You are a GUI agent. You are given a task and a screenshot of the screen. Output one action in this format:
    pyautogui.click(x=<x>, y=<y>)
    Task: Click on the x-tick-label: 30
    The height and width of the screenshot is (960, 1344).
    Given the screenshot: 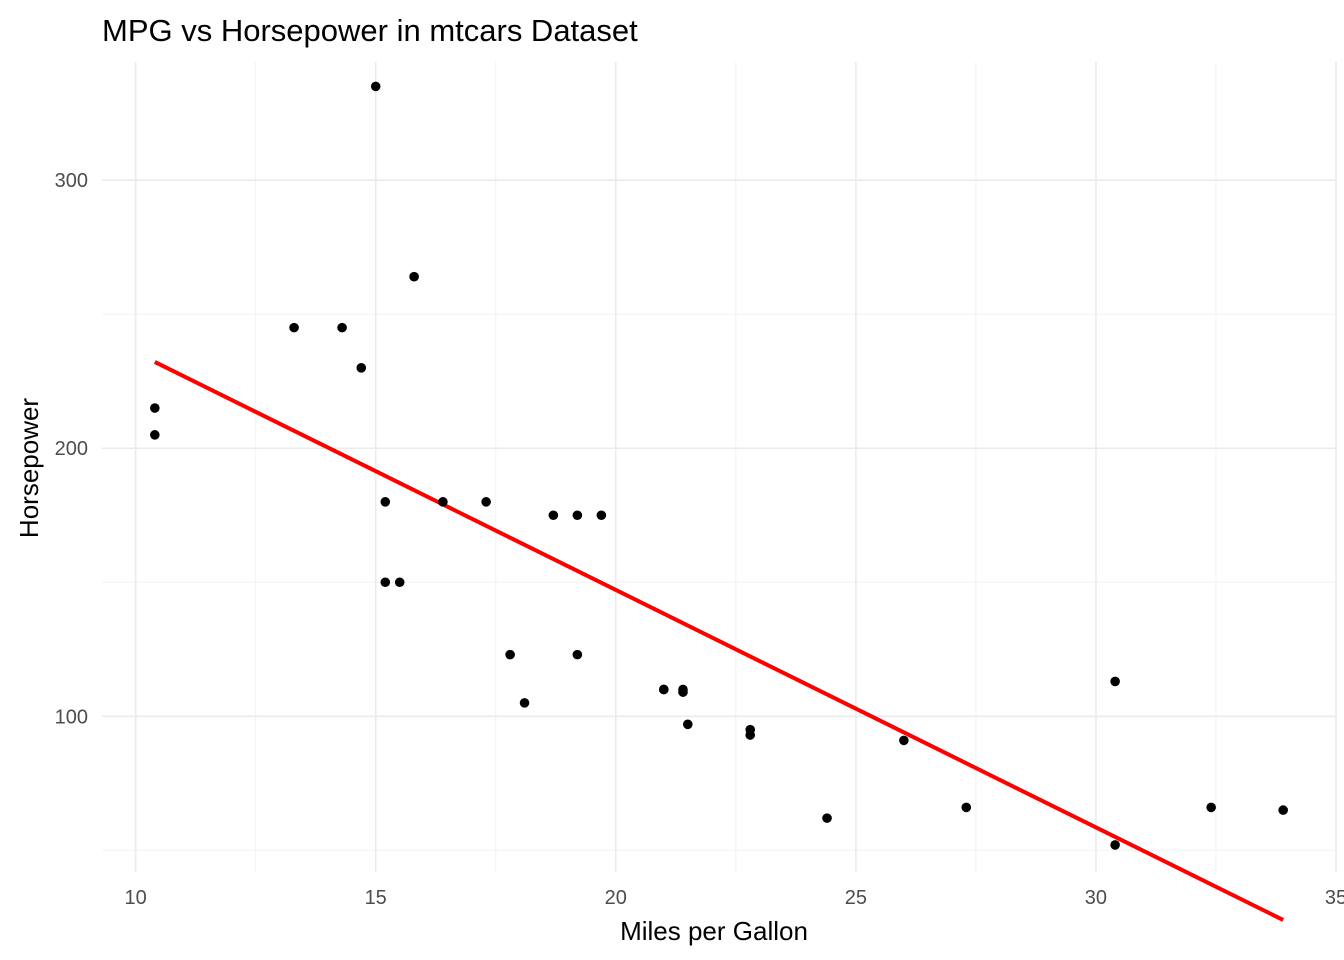 What is the action you would take?
    pyautogui.click(x=1096, y=898)
    